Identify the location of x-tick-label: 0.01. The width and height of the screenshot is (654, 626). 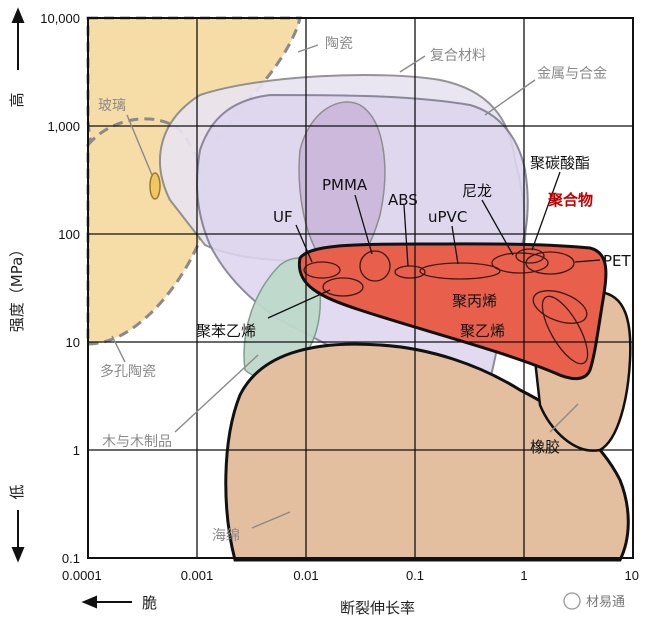
(305, 575).